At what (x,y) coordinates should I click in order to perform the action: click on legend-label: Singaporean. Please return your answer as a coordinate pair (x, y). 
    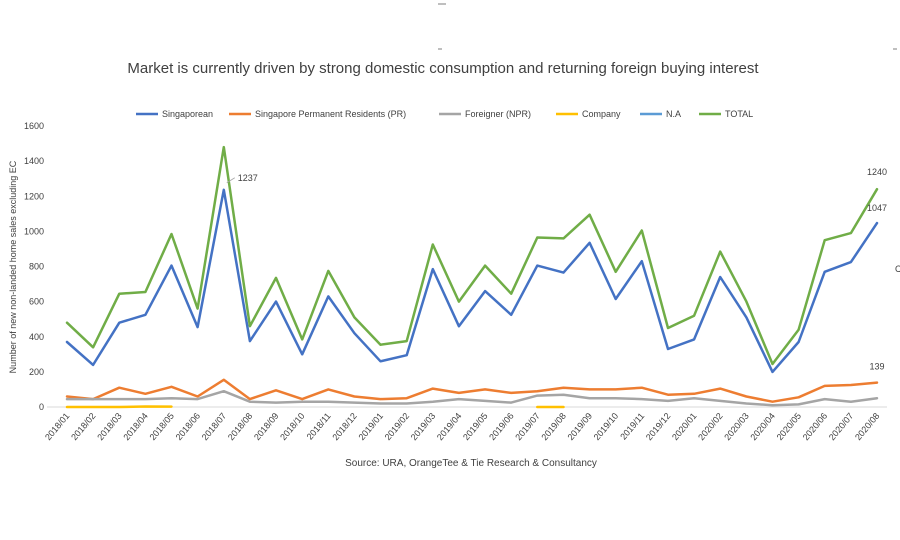
    Looking at the image, I should click on (187, 114).